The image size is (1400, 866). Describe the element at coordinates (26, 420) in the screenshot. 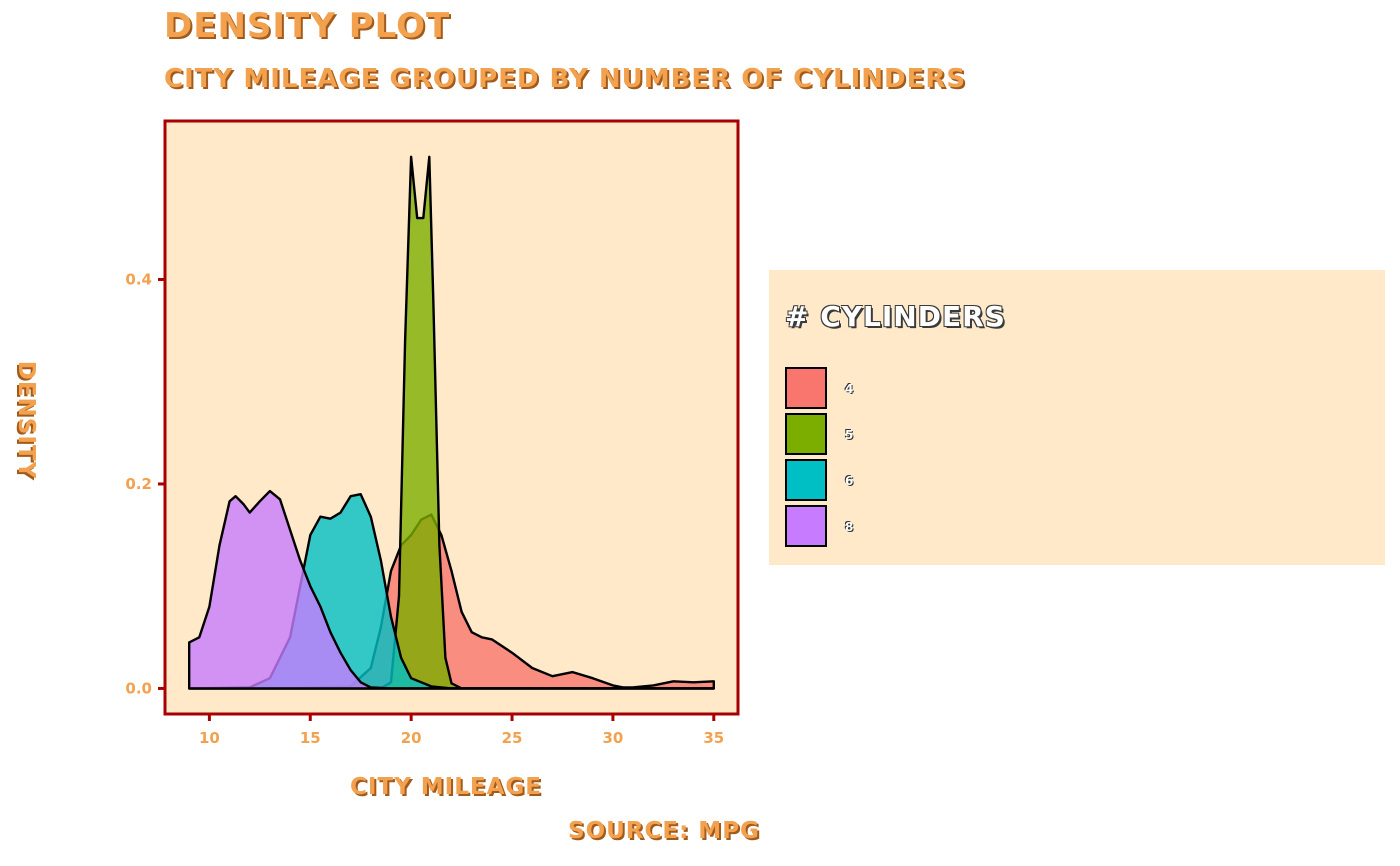

I see `y-axis-label: Density` at that location.